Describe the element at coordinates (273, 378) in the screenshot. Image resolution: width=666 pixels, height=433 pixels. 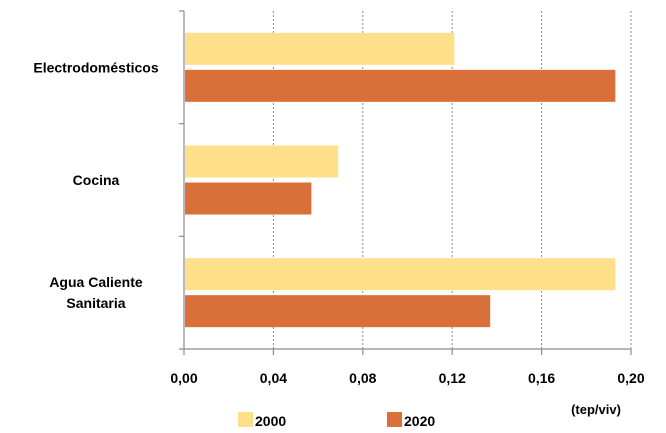
I see `x-tick-label: 0,04` at that location.